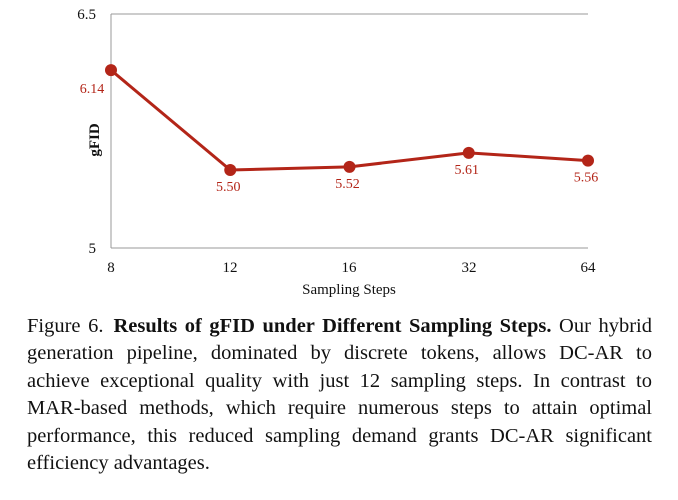 This screenshot has height=500, width=678. I want to click on y-tick-max: 6.5, so click(86, 15).